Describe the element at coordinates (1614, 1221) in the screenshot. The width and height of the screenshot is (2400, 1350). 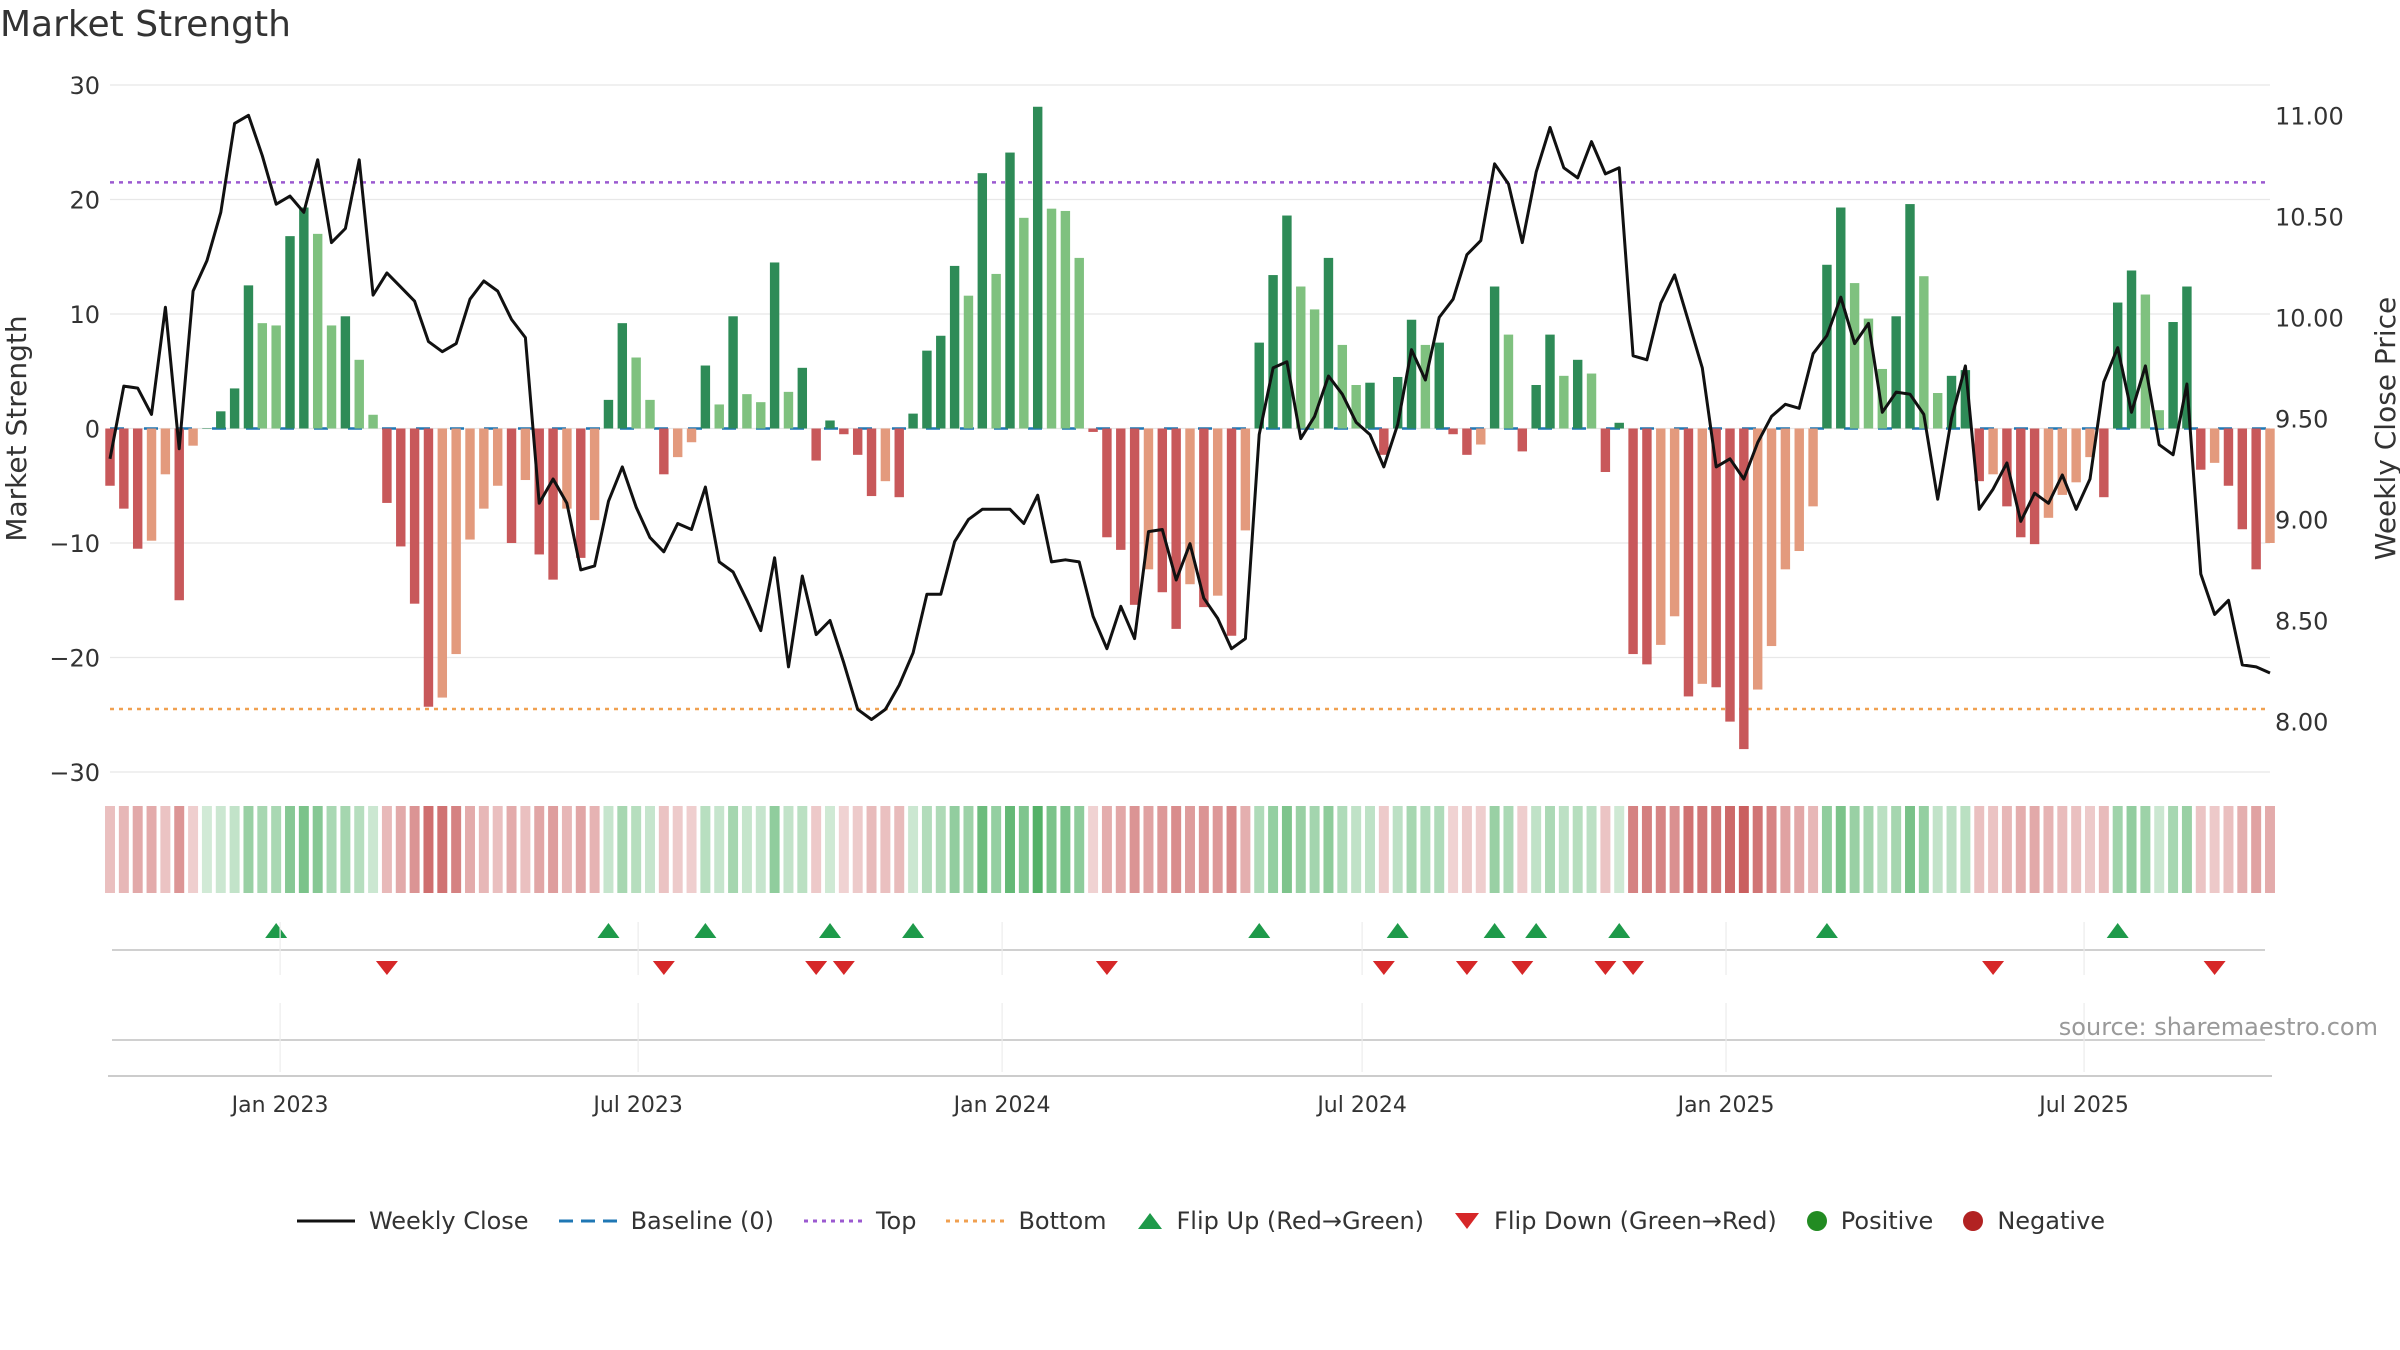
I see `legend-flip-down: Flip Down (Green→Red)` at that location.